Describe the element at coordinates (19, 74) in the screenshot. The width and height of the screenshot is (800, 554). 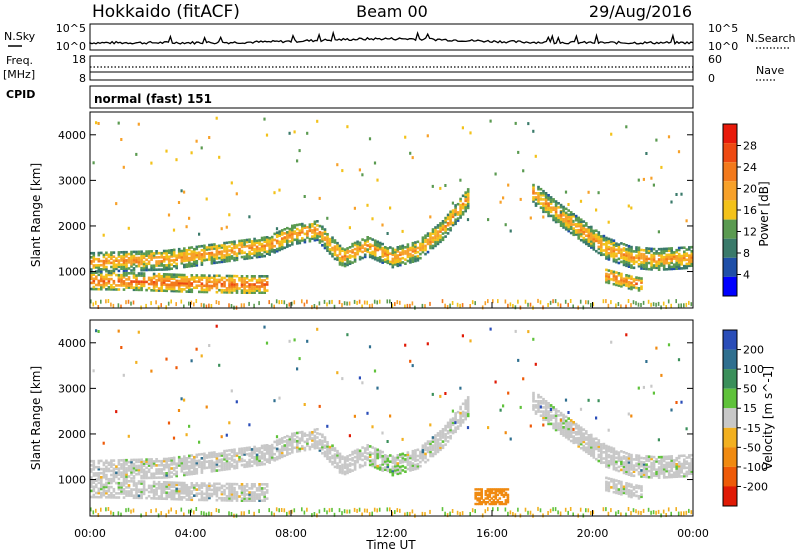
I see `mhz-label: [MHz]` at that location.